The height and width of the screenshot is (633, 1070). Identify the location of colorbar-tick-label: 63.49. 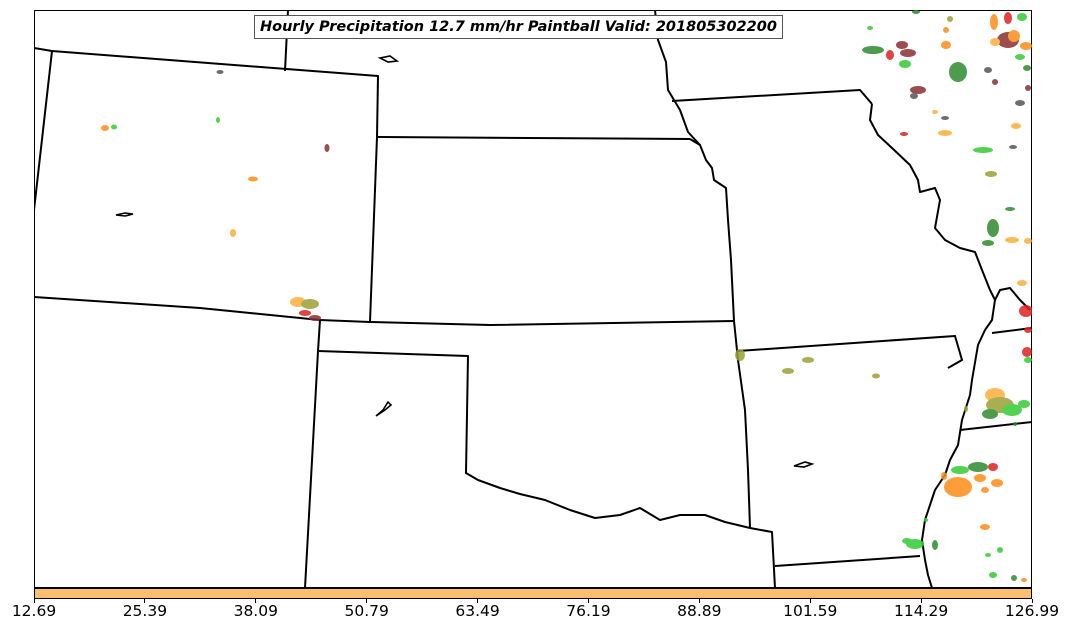
(477, 611).